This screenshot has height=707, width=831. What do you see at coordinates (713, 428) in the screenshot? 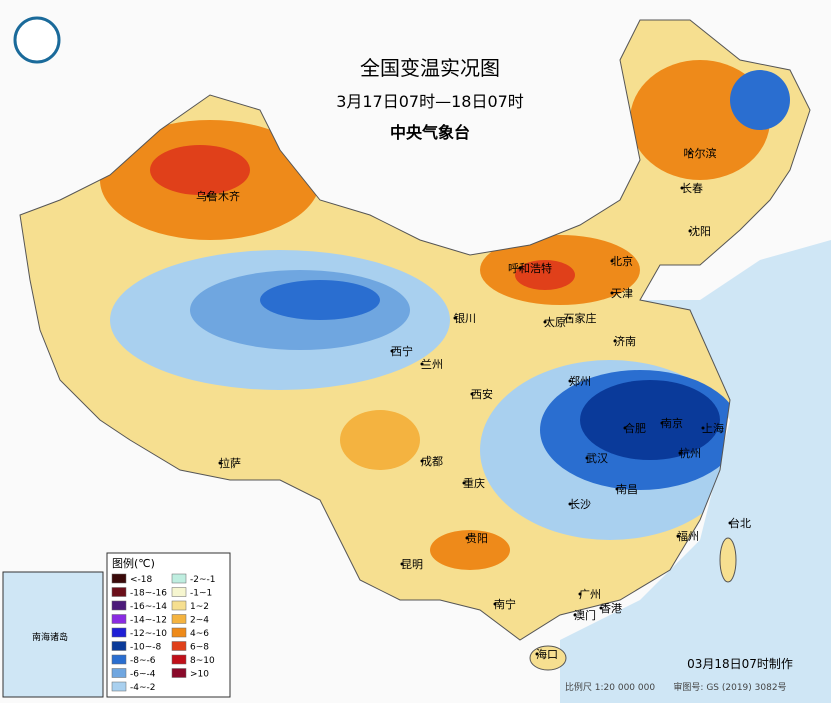
I see `city-label: 上海` at bounding box center [713, 428].